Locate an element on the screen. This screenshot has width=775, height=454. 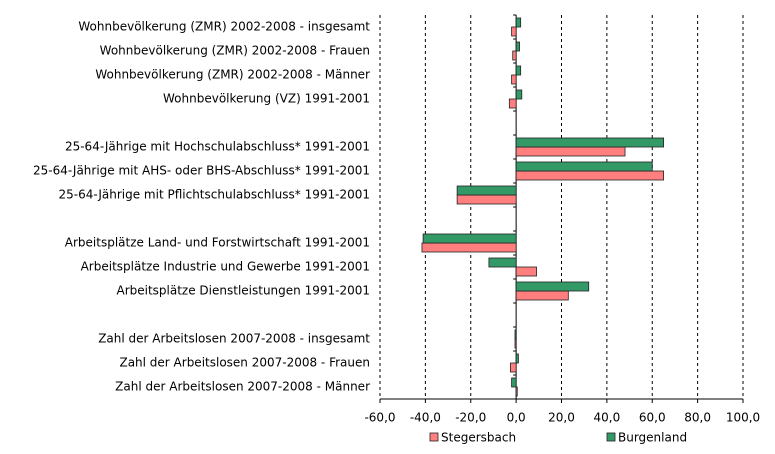
x-tick-label: 60,0 is located at coordinates (652, 418).